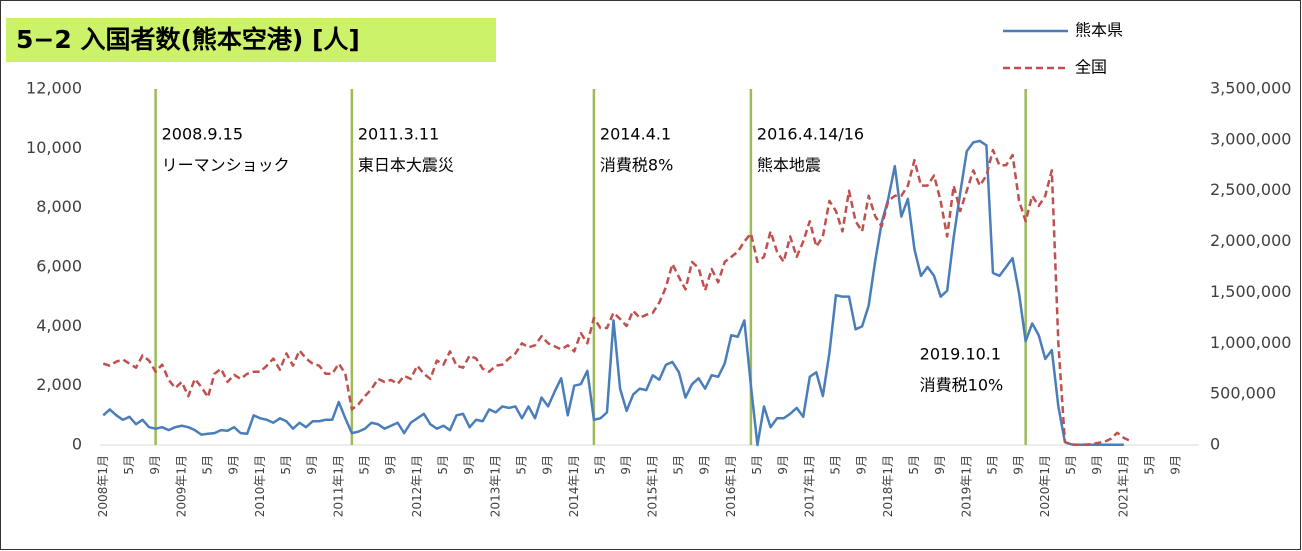 Image resolution: width=1302 pixels, height=551 pixels. I want to click on x-tick-label: 2017年1月, so click(809, 486).